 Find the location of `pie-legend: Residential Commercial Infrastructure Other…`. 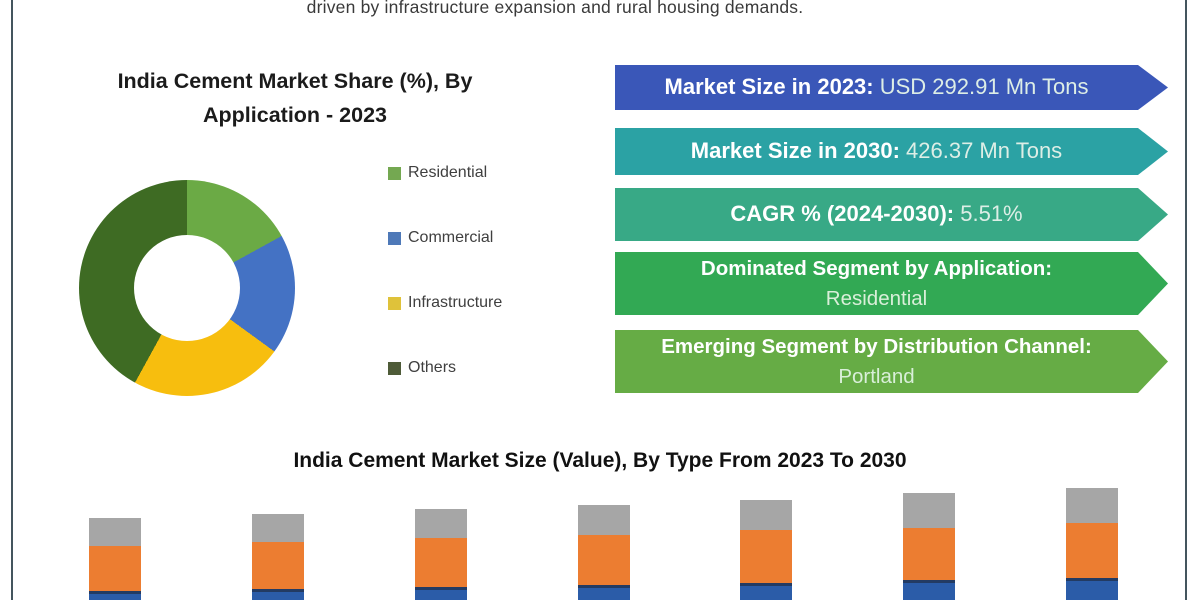

pie-legend: Residential Commercial Infrastructure Other… is located at coordinates (445, 270).